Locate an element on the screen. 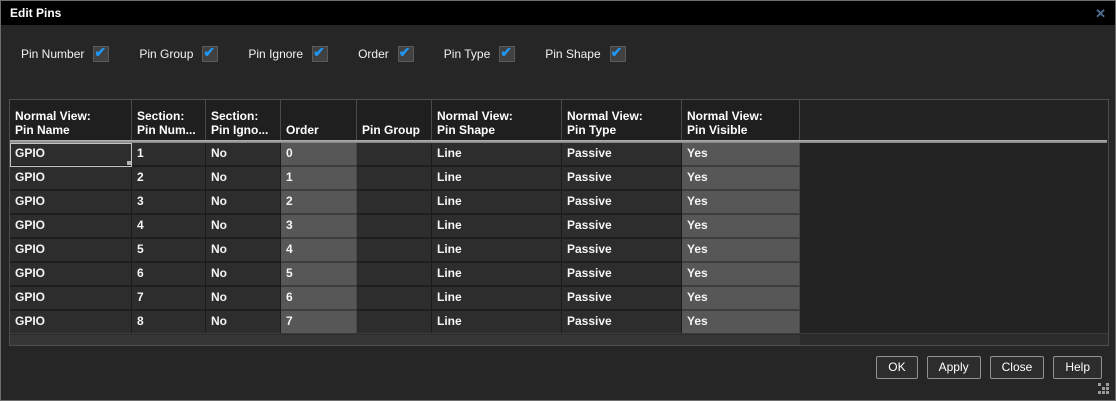 Image resolution: width=1116 pixels, height=401 pixels. cell-pin-number: 7 is located at coordinates (169, 299).